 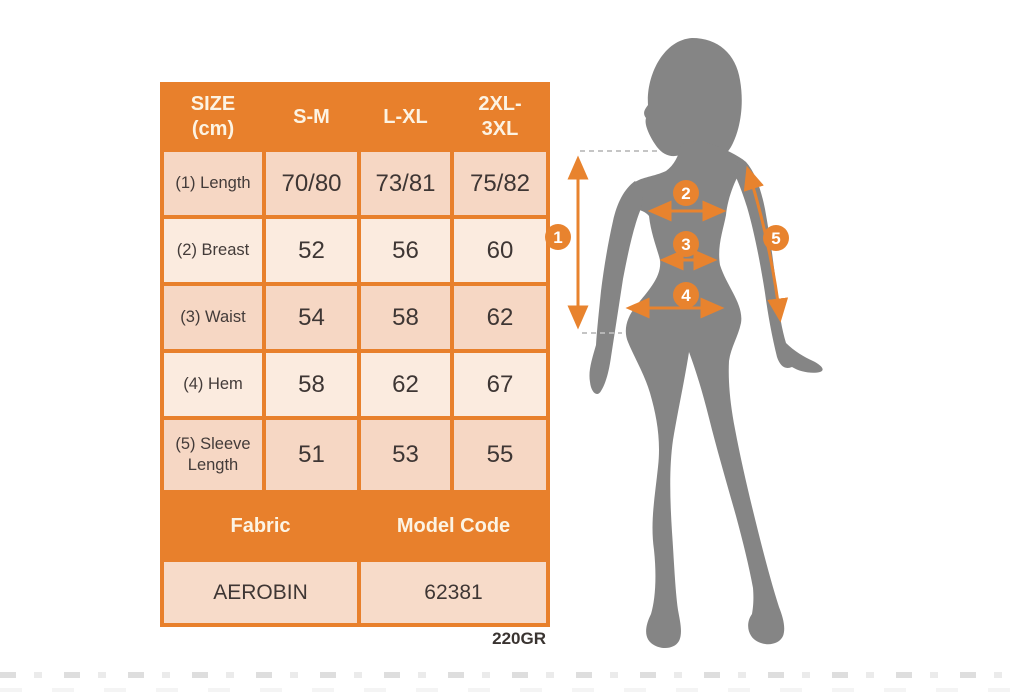 What do you see at coordinates (500, 455) in the screenshot?
I see `cell-value: 55` at bounding box center [500, 455].